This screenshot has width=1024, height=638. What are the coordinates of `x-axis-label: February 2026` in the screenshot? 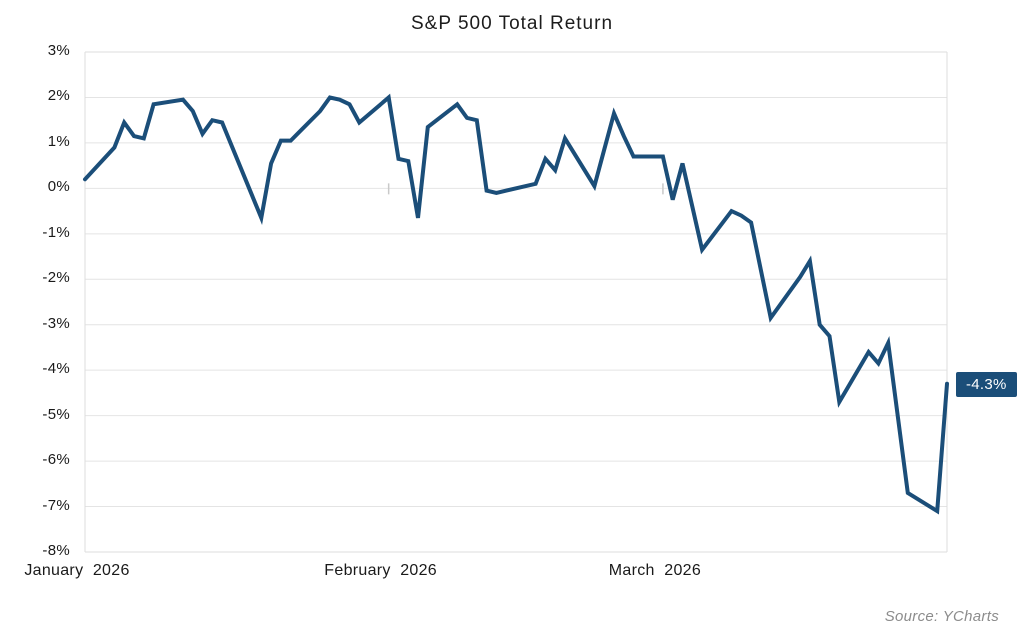 It's located at (381, 570).